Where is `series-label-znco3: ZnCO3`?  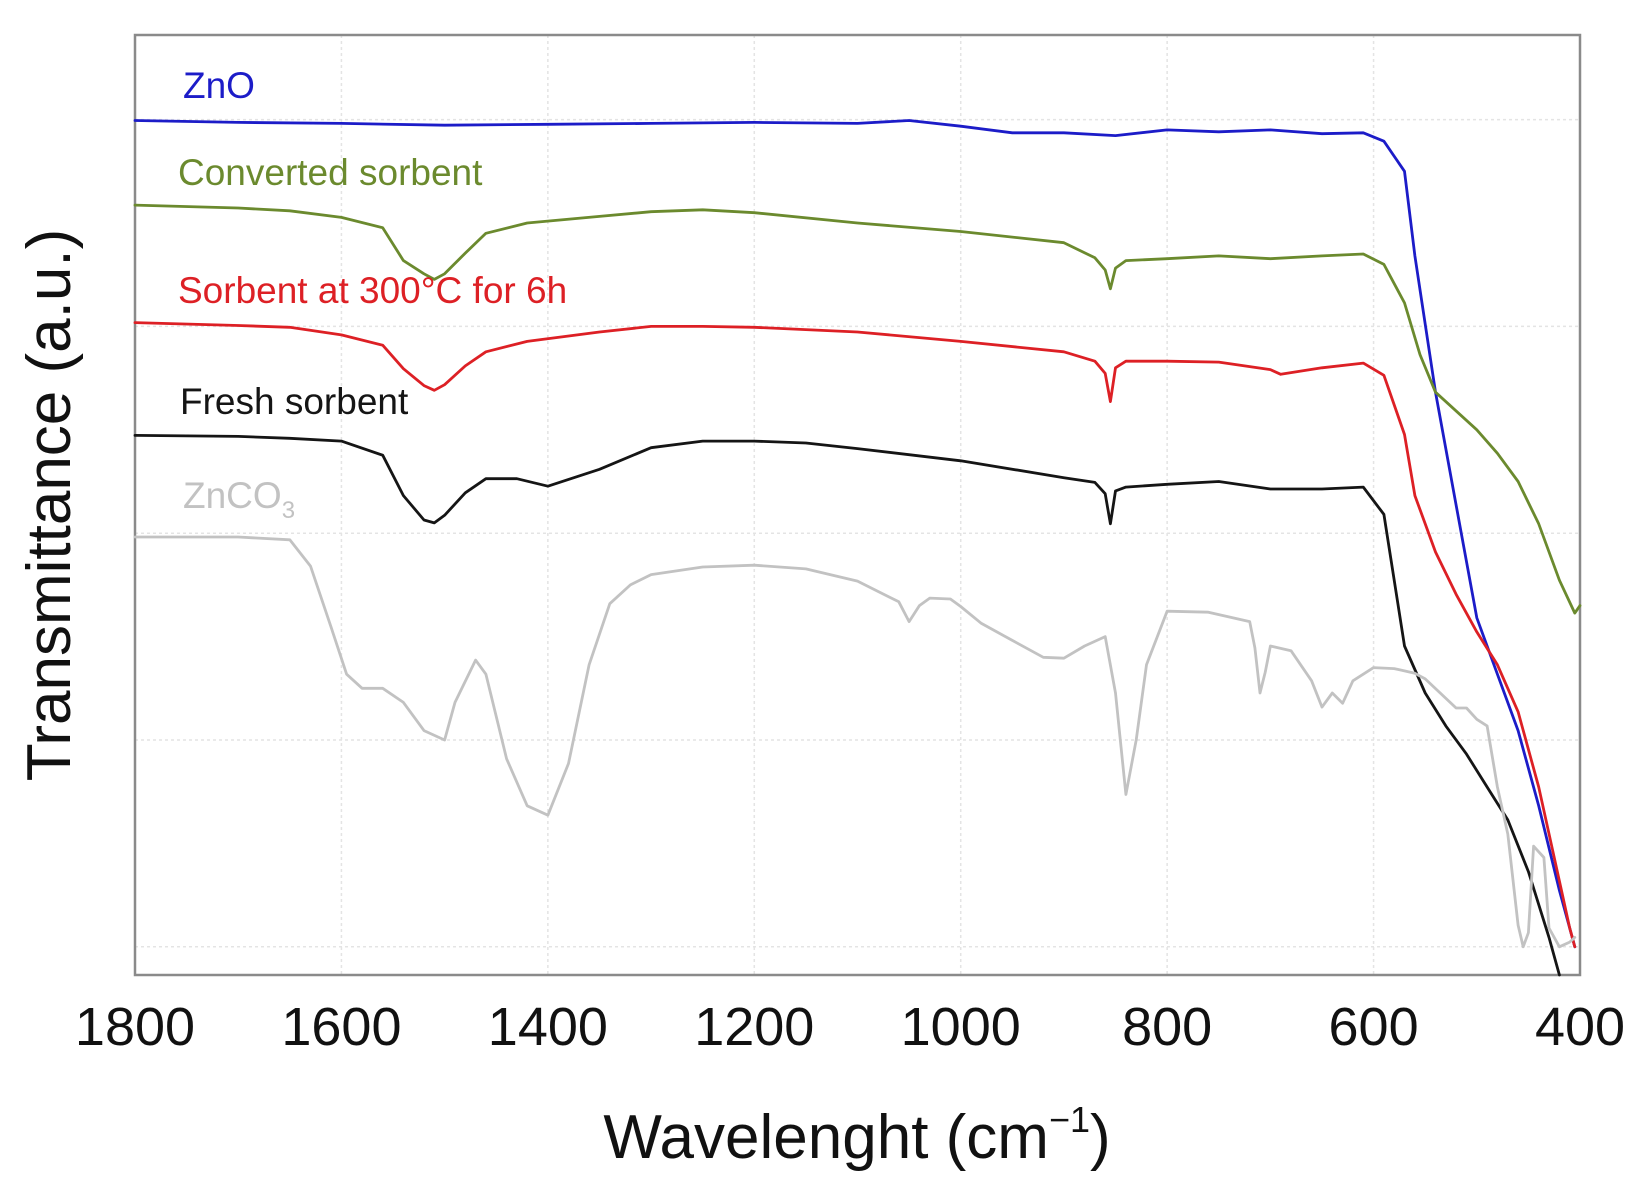
series-label-znco3: ZnCO3 is located at coordinates (239, 499).